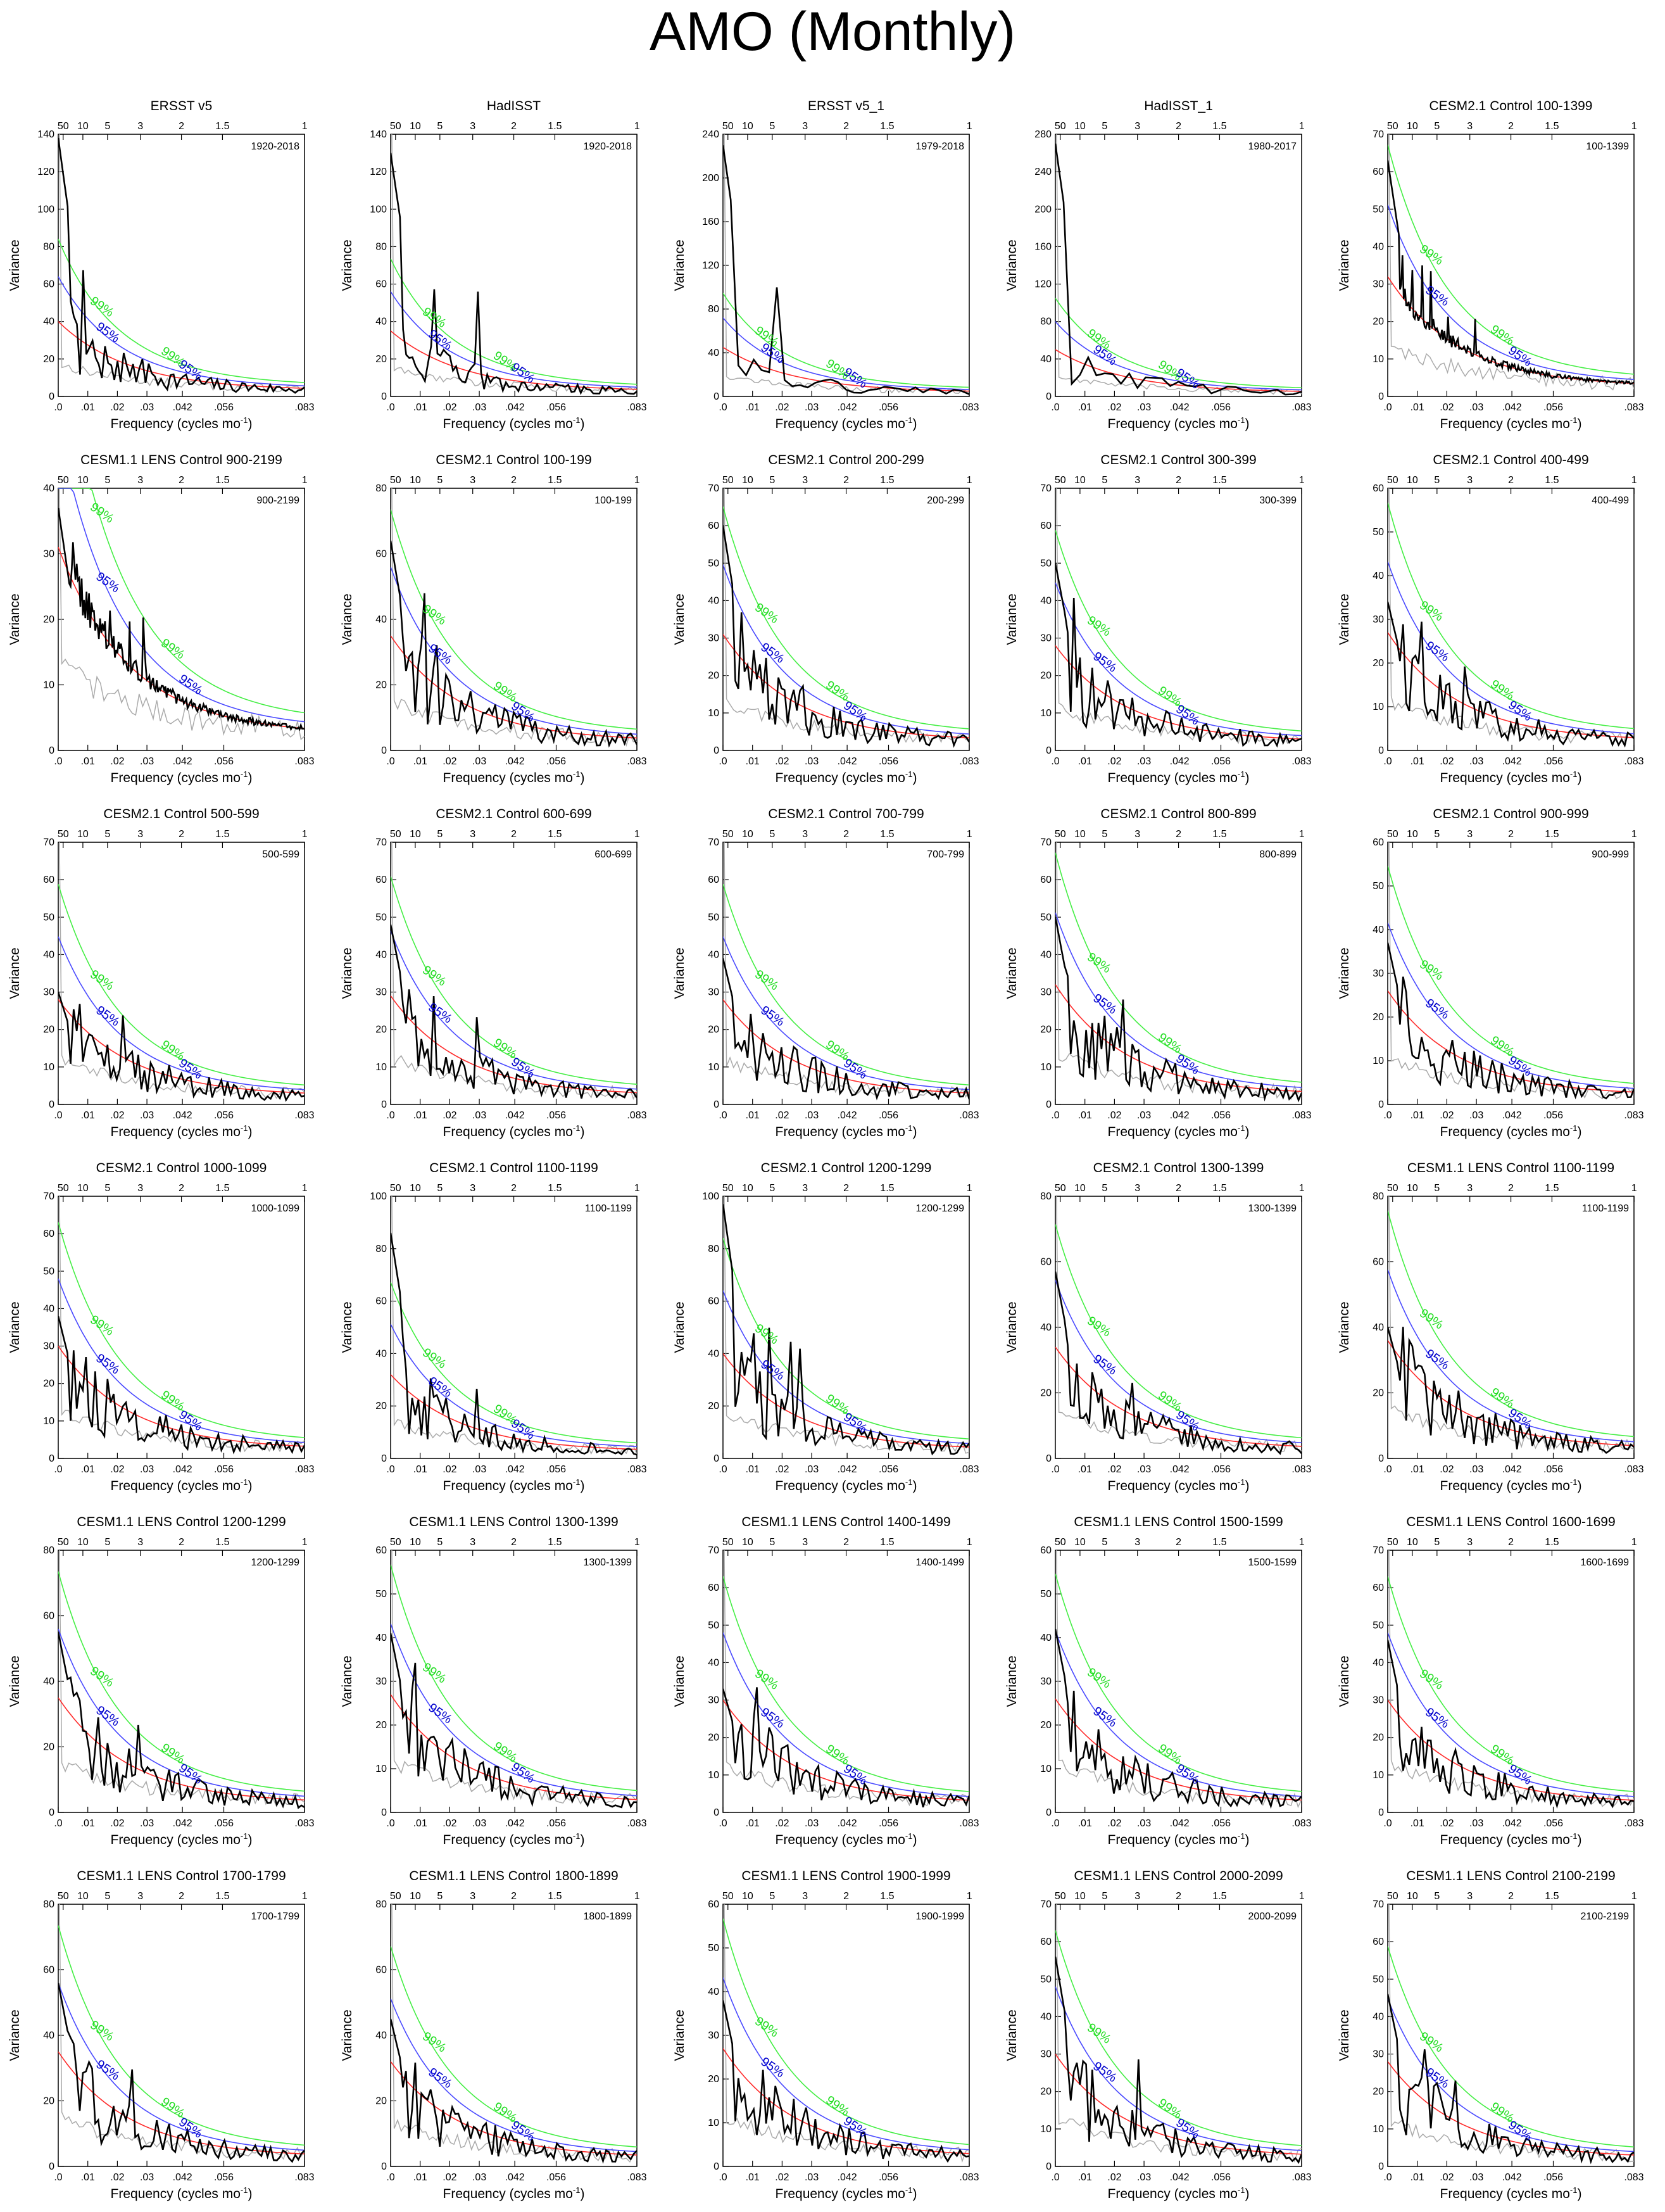 This screenshot has height=2212, width=1665. What do you see at coordinates (1178, 692) in the screenshot?
I see `red-noise-line` at bounding box center [1178, 692].